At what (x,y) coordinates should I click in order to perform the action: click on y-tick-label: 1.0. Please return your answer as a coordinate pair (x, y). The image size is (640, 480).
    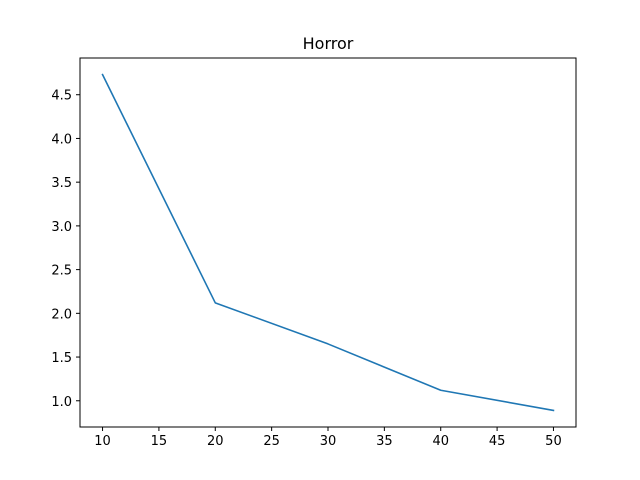
    Looking at the image, I should click on (61, 402).